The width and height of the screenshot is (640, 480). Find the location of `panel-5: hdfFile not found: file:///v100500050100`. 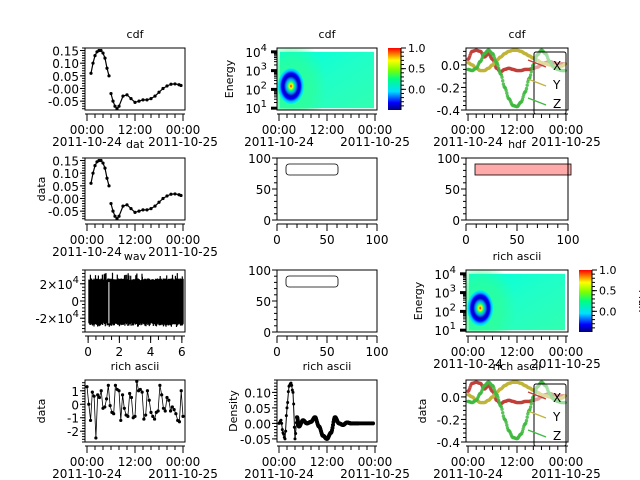

panel-5: hdfFile not found: file:///v100500050100 is located at coordinates (508, 192).